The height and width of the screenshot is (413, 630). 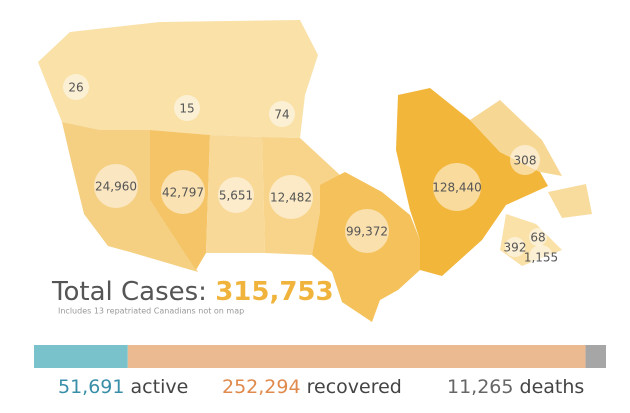 I want to click on total-value: 315,753, so click(x=274, y=292).